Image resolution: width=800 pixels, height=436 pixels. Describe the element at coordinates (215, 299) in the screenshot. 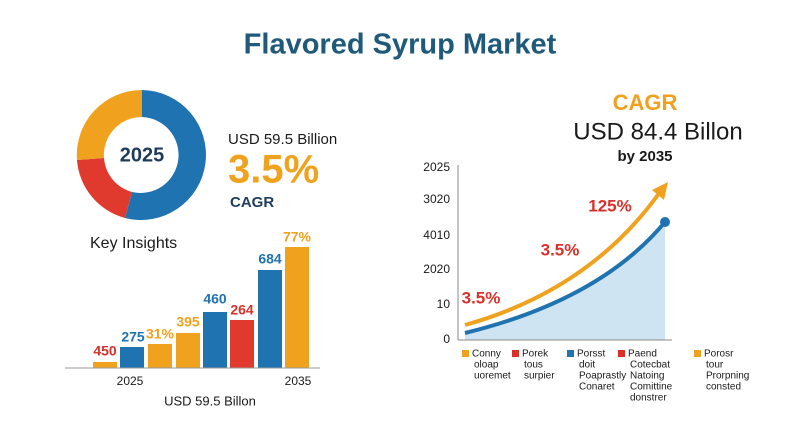

I see `bar-label: 460` at that location.